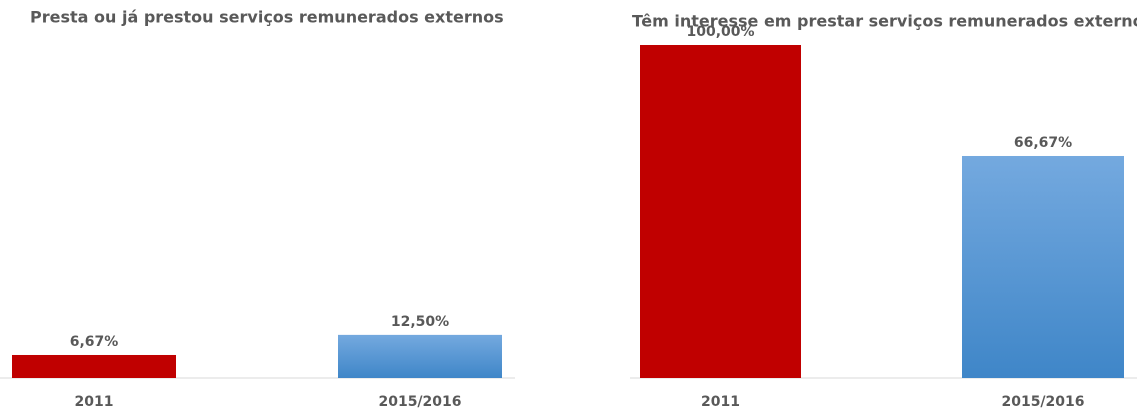  Describe the element at coordinates (1043, 143) in the screenshot. I see `value-label: 66,67%` at that location.